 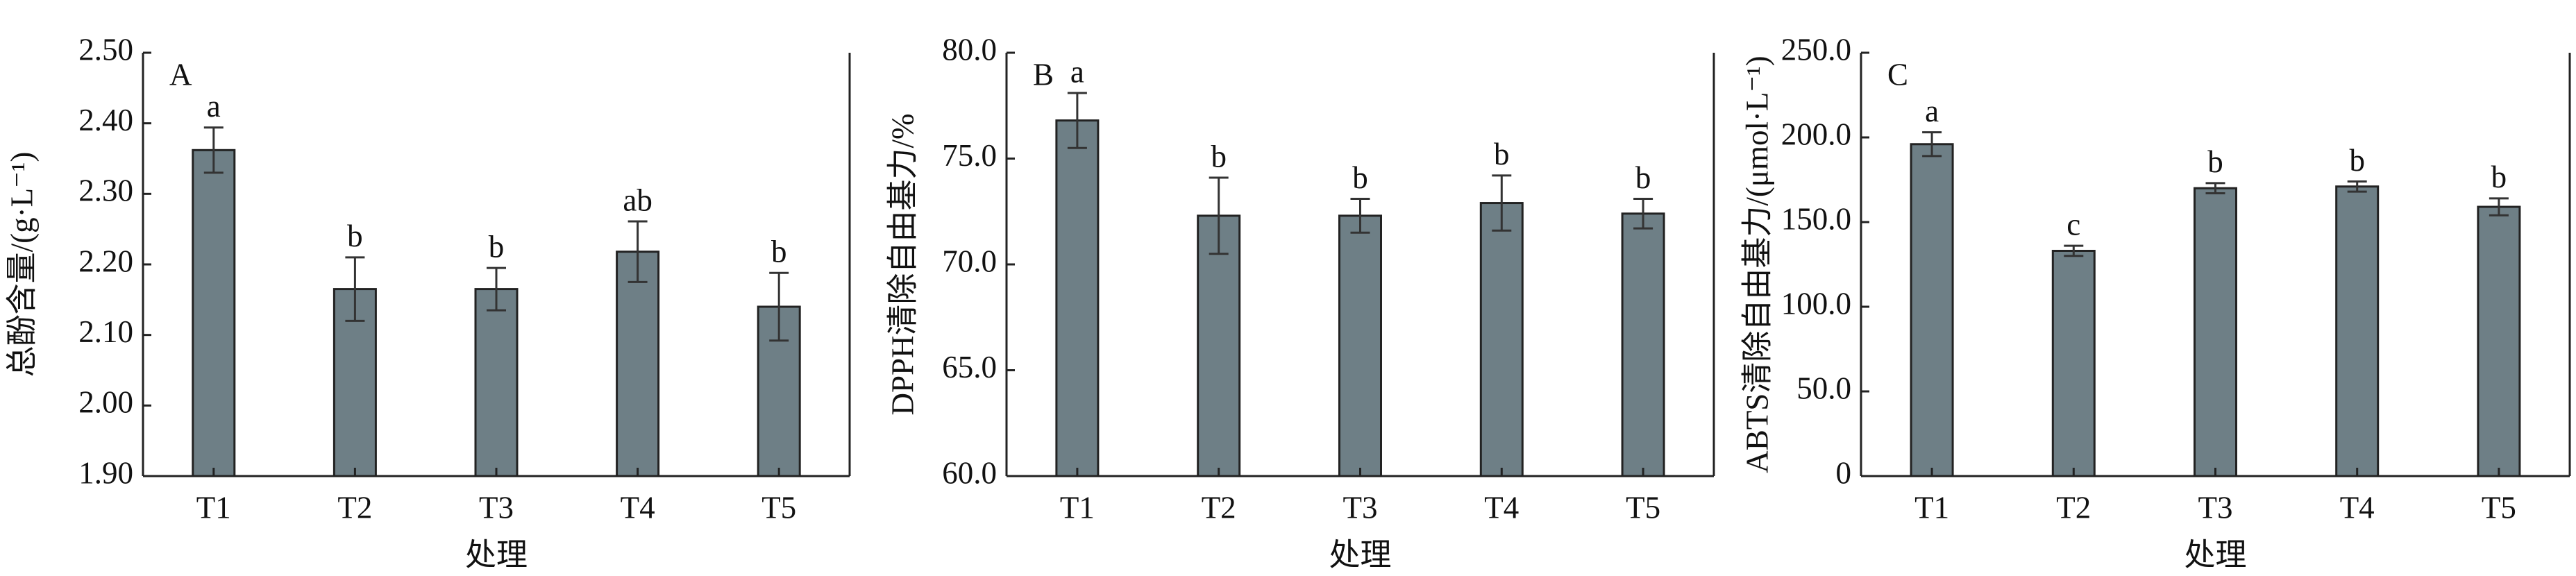 I want to click on y-tick-label: 70.0, so click(x=969, y=261).